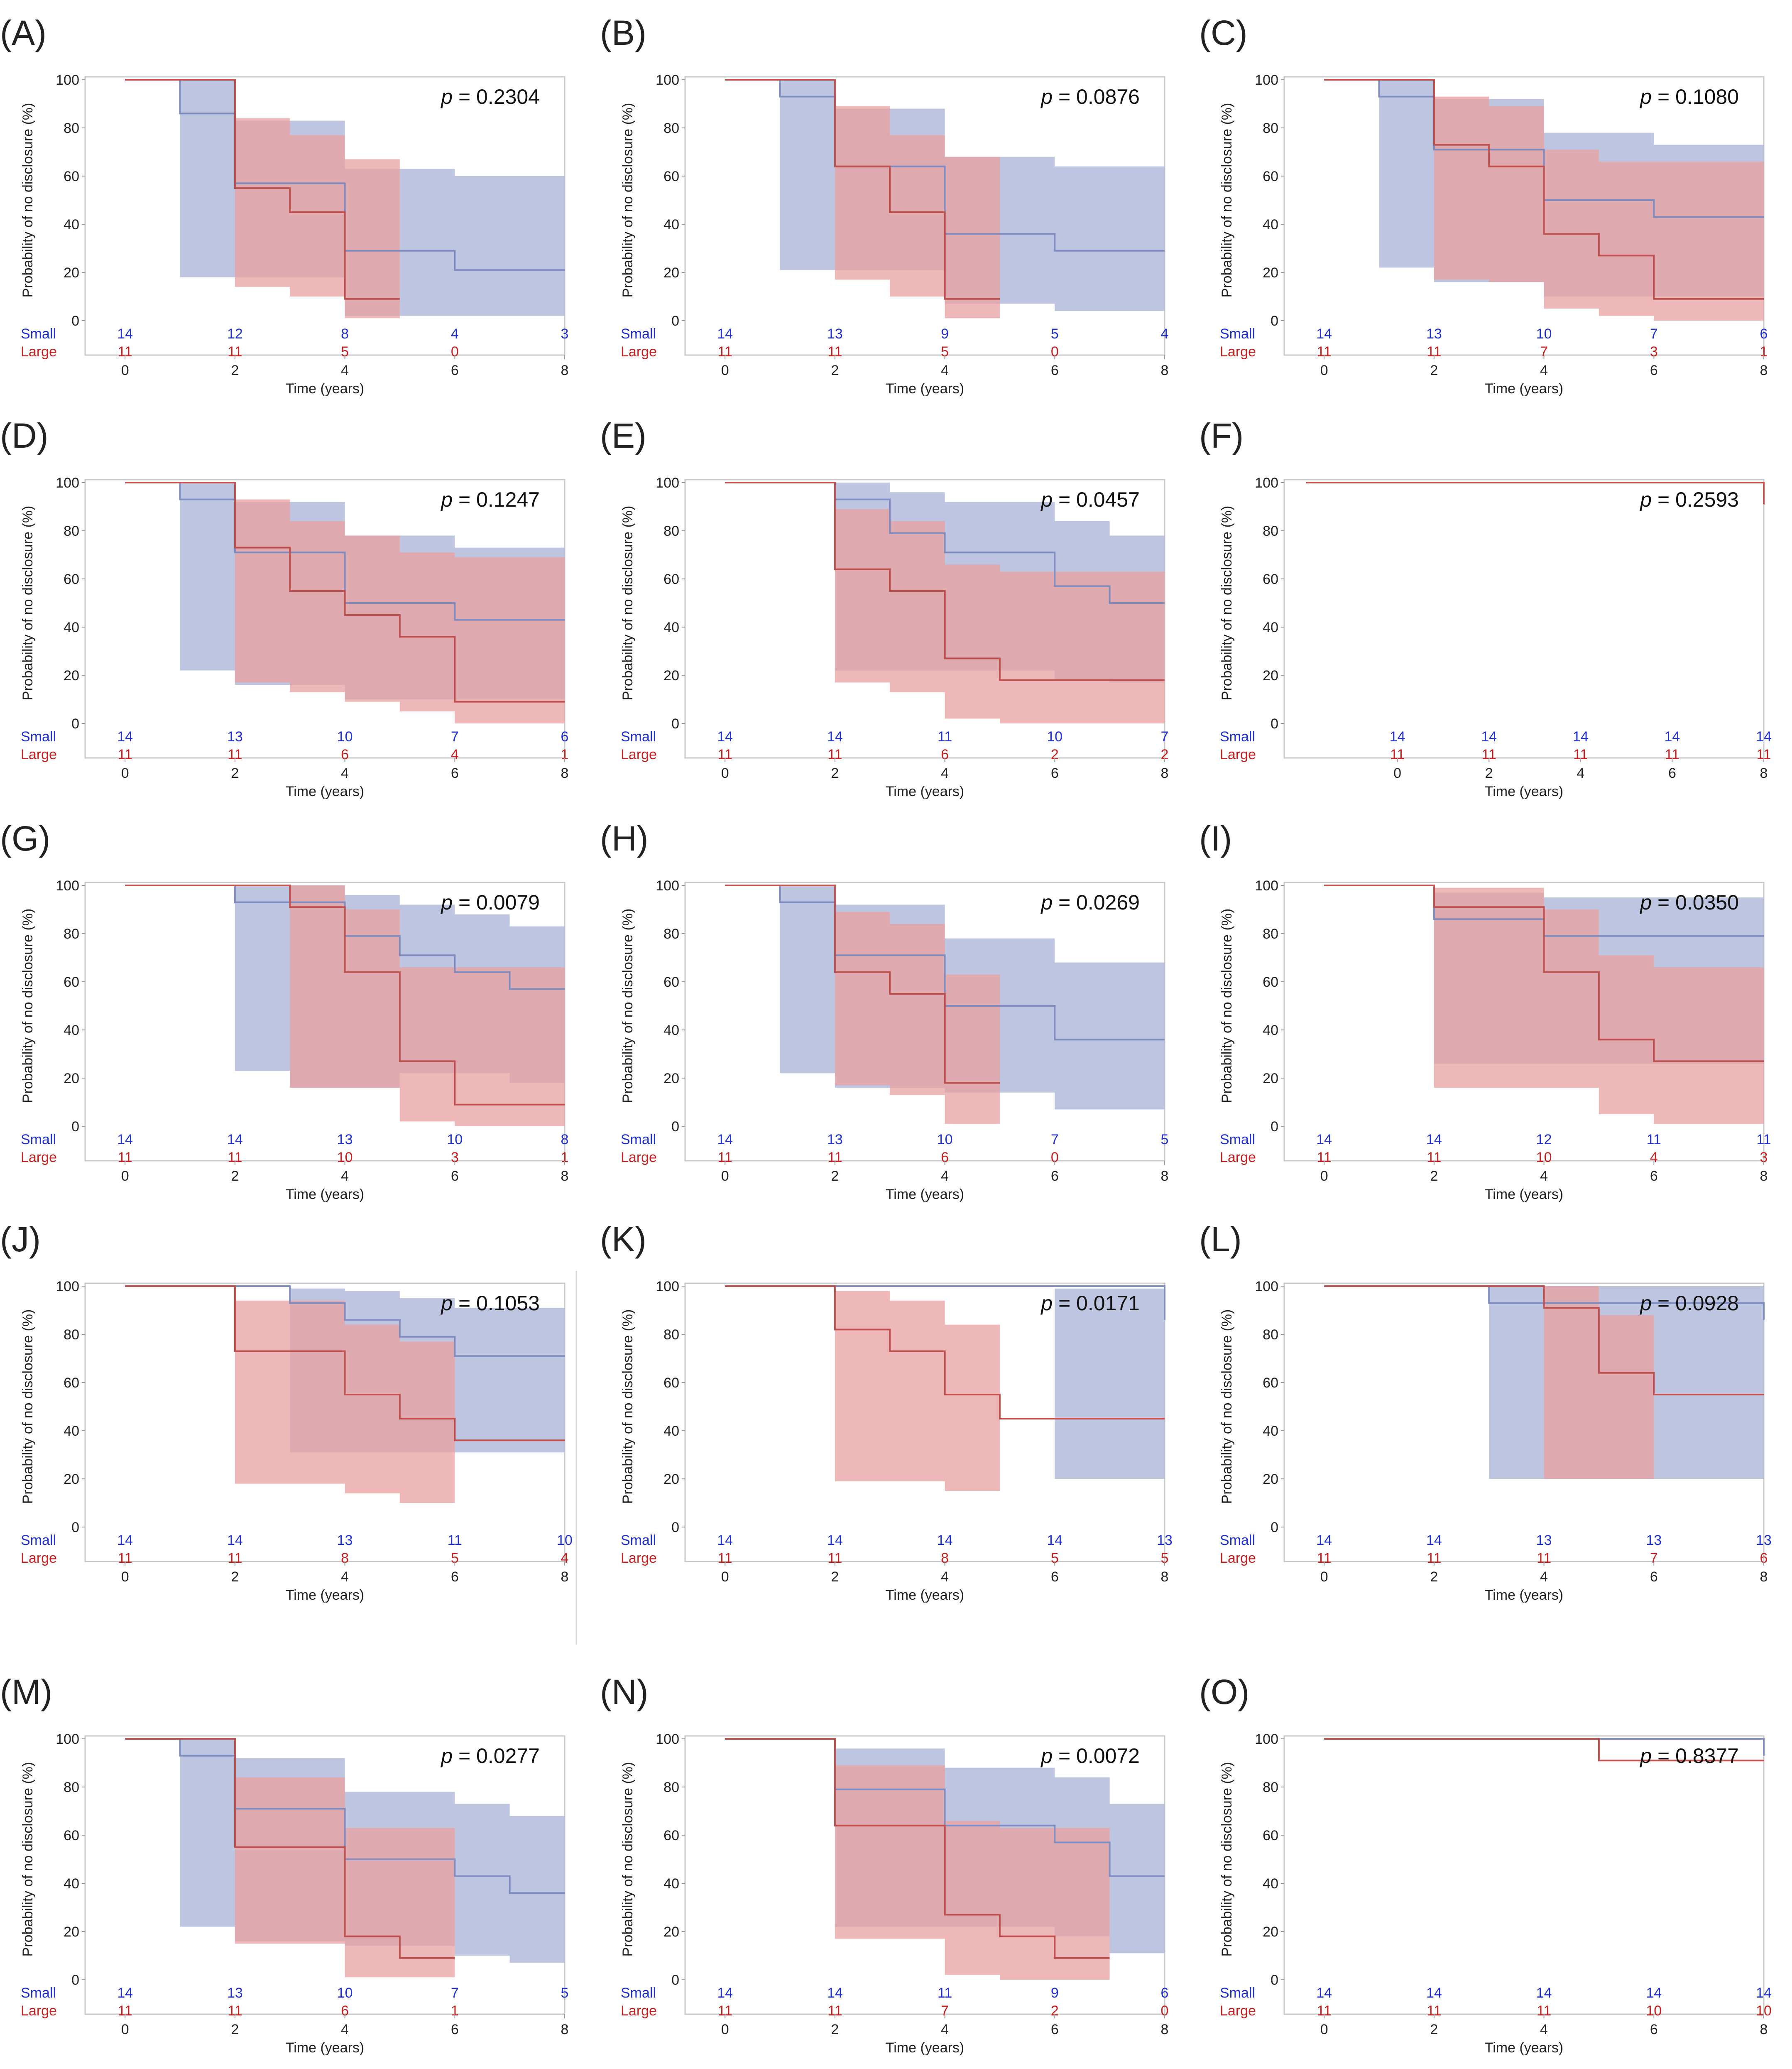 The image size is (1792, 2069). I want to click on risk-count-large: 3, so click(455, 1157).